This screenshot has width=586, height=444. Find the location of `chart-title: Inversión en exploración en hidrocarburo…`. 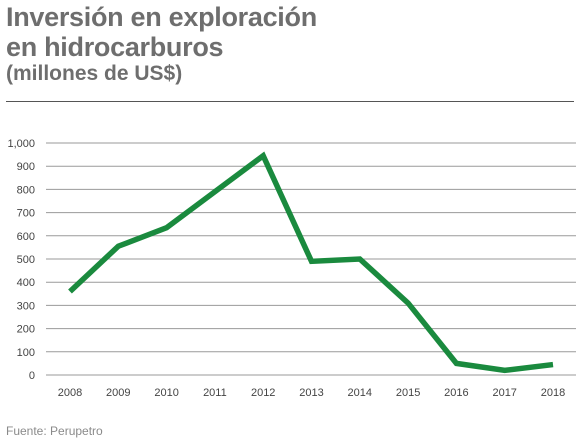

chart-title: Inversión en exploración en hidrocarburo… is located at coordinates (161, 32).